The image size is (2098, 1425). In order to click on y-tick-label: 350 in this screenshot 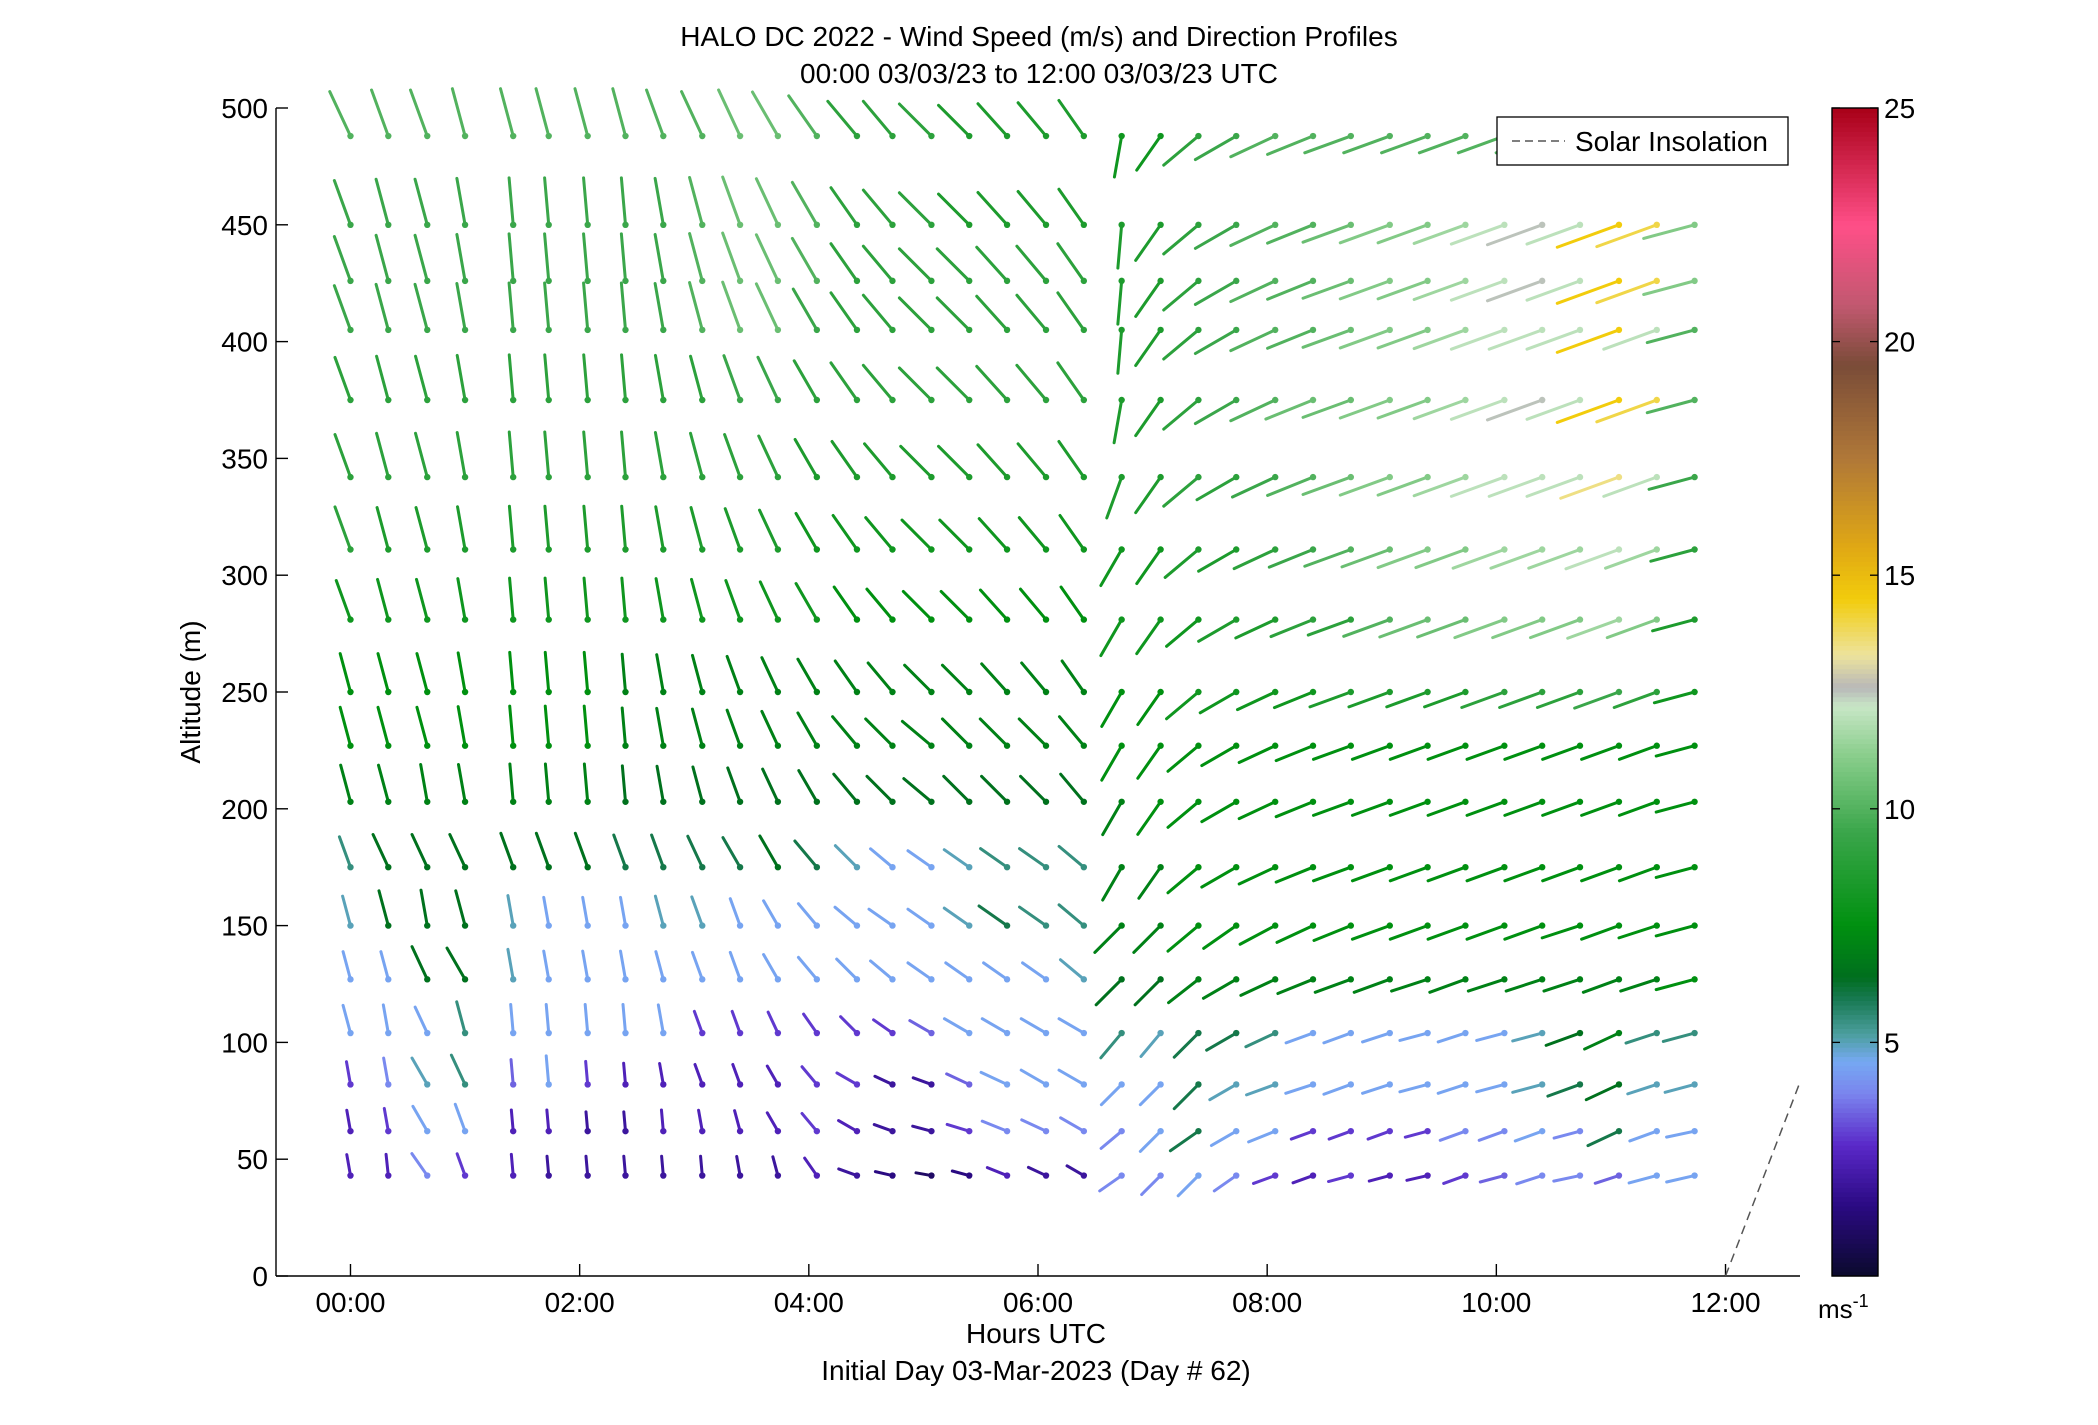, I will do `click(244, 458)`.